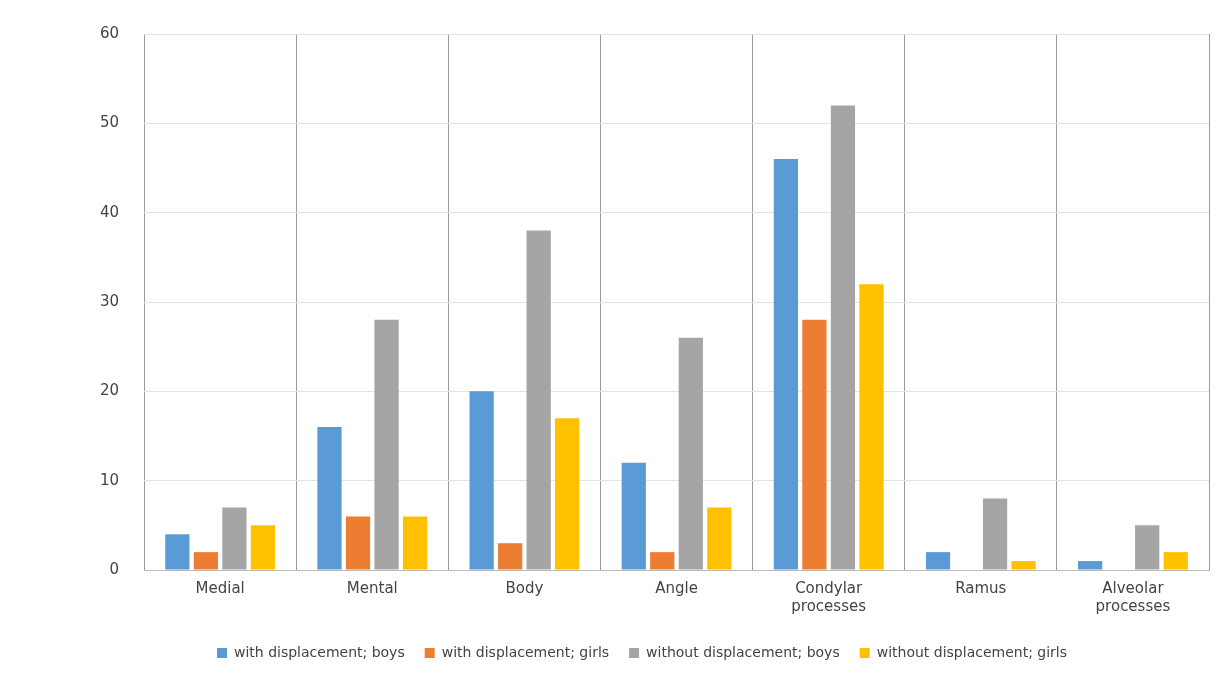  Describe the element at coordinates (109, 211) in the screenshot. I see `y-tick-label: 40` at that location.